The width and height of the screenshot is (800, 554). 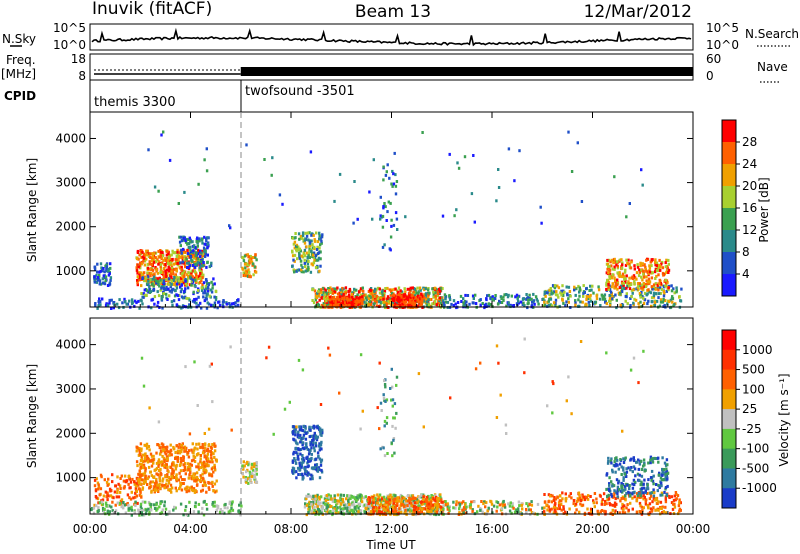 I want to click on power-pixel-1977, so click(x=415, y=301).